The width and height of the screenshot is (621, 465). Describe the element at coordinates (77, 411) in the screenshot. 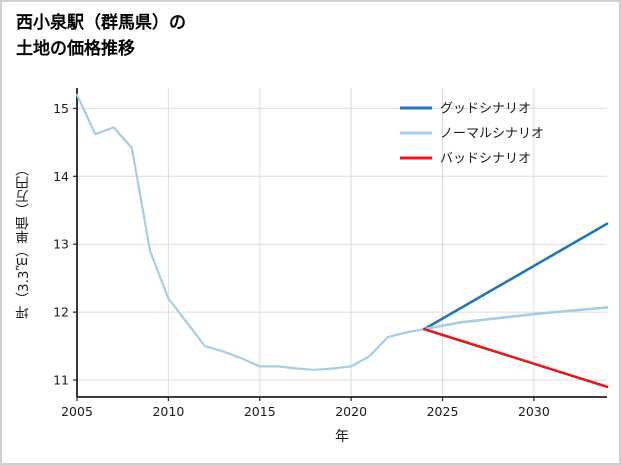

I see `x-tick-label: 2005` at that location.